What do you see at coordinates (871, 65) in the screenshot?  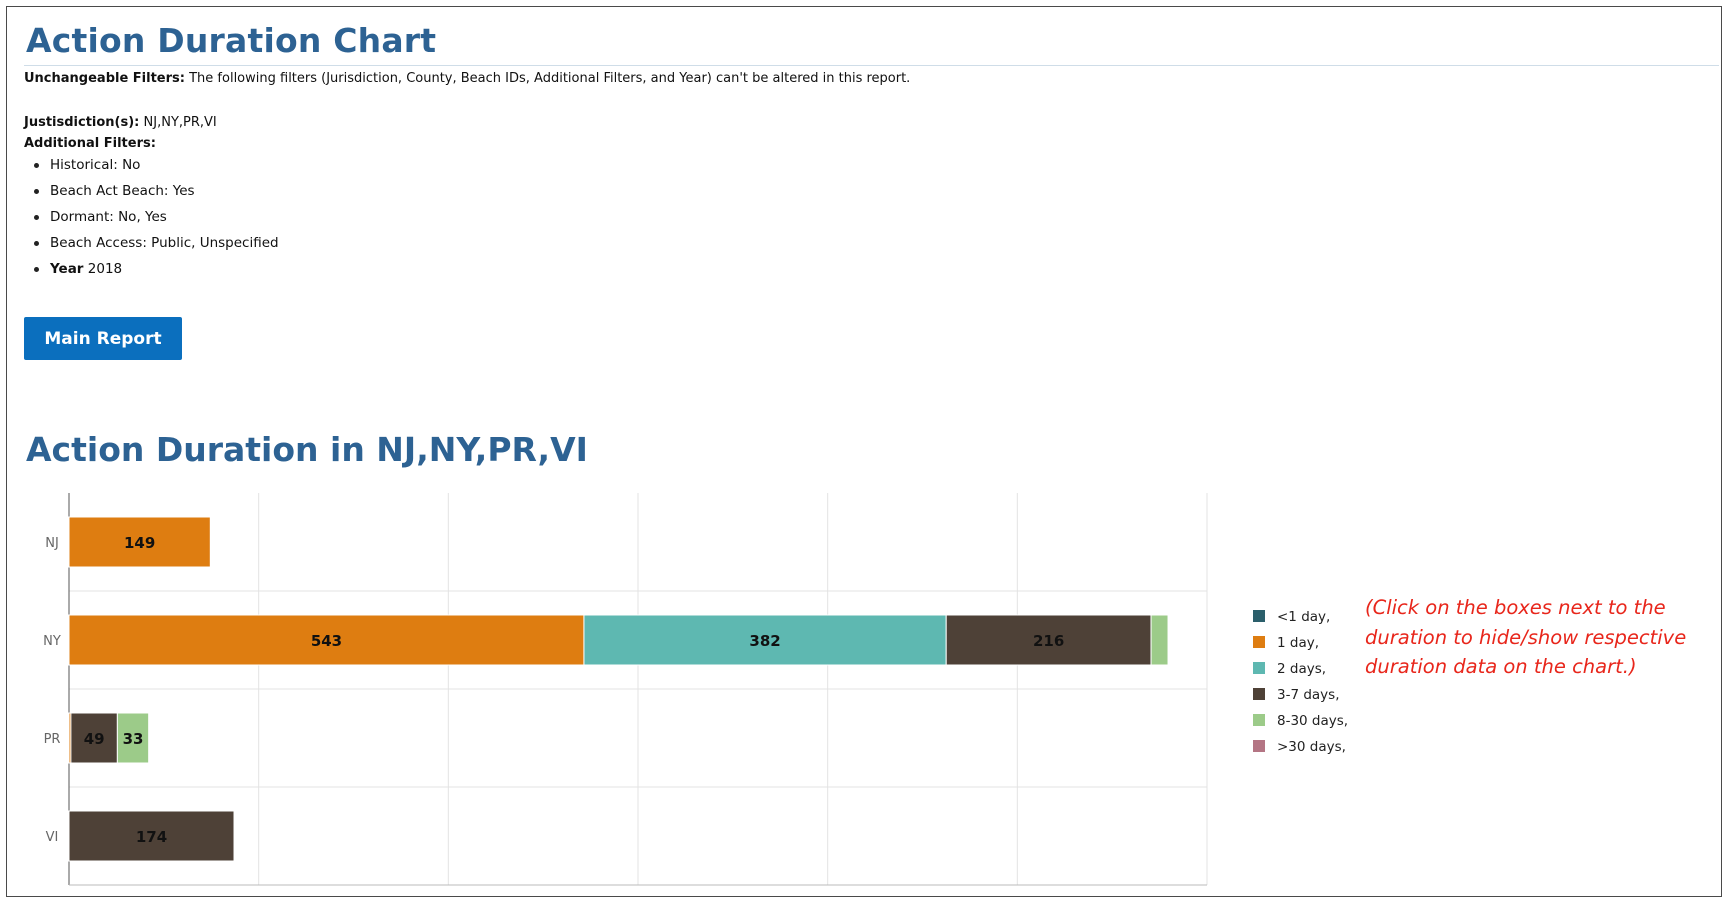 I see `title-divider` at bounding box center [871, 65].